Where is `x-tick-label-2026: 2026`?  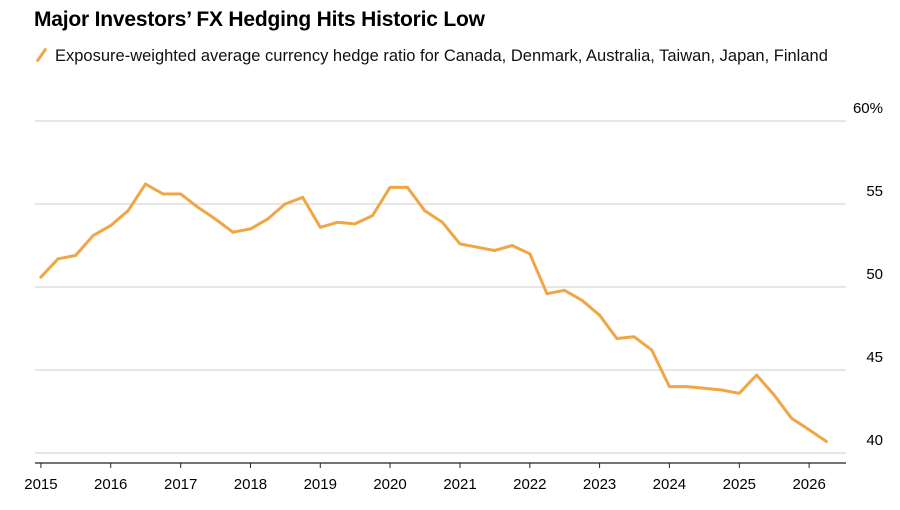 x-tick-label-2026: 2026 is located at coordinates (808, 484).